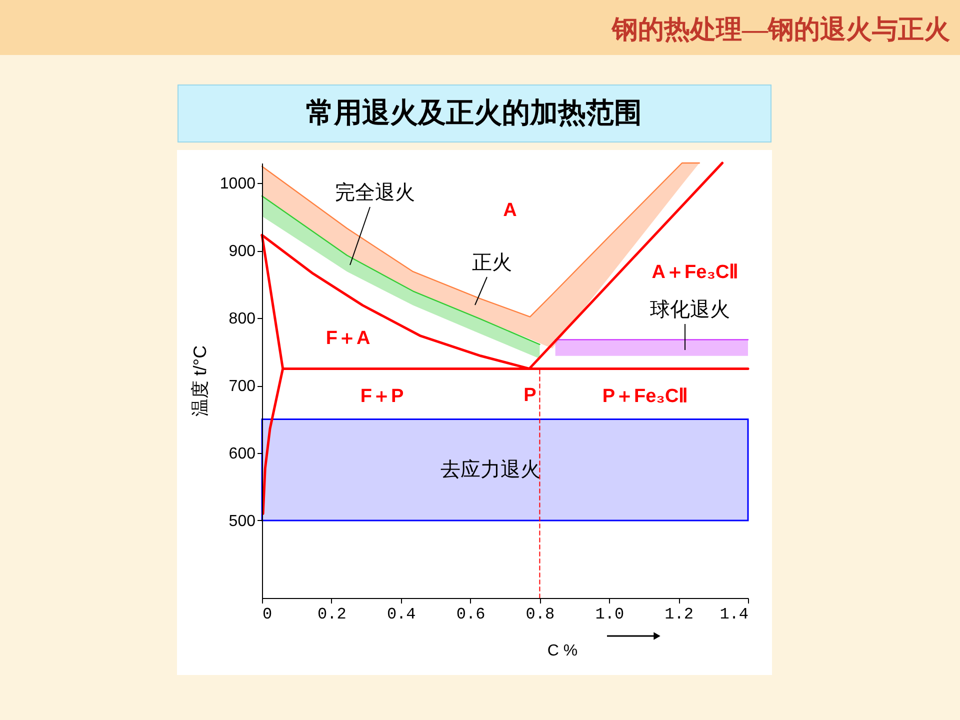 This screenshot has width=960, height=720. I want to click on y-axis-title: 温度 t/°C, so click(200, 381).